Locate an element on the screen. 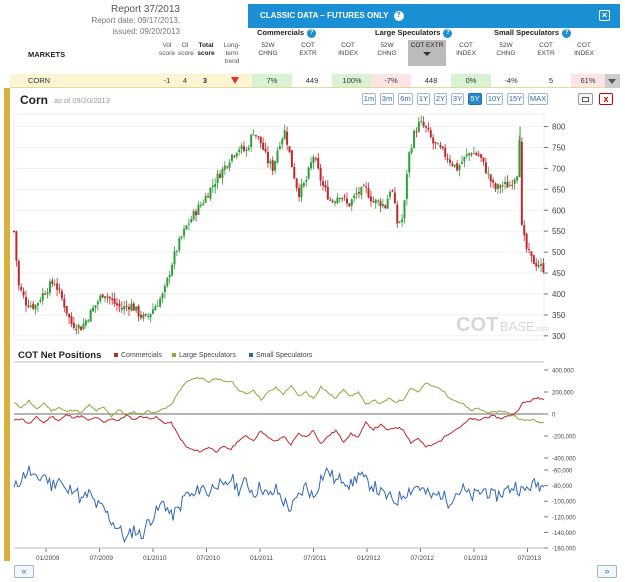 The width and height of the screenshot is (625, 582). zoom-3y-button: 3Y is located at coordinates (457, 99).